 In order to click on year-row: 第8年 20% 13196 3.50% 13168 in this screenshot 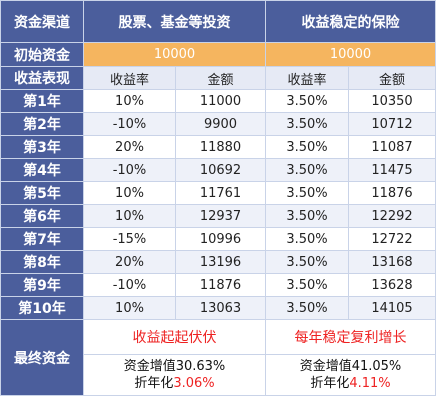, I will do `click(218, 262)`.